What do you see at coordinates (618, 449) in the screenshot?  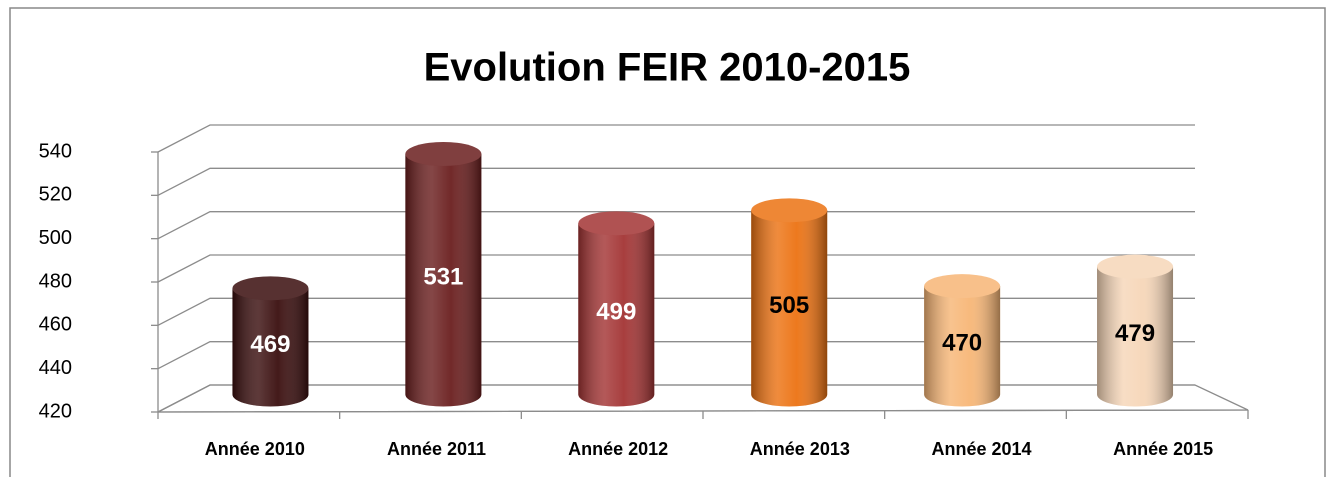 I see `x-tick-label: Année 2012` at bounding box center [618, 449].